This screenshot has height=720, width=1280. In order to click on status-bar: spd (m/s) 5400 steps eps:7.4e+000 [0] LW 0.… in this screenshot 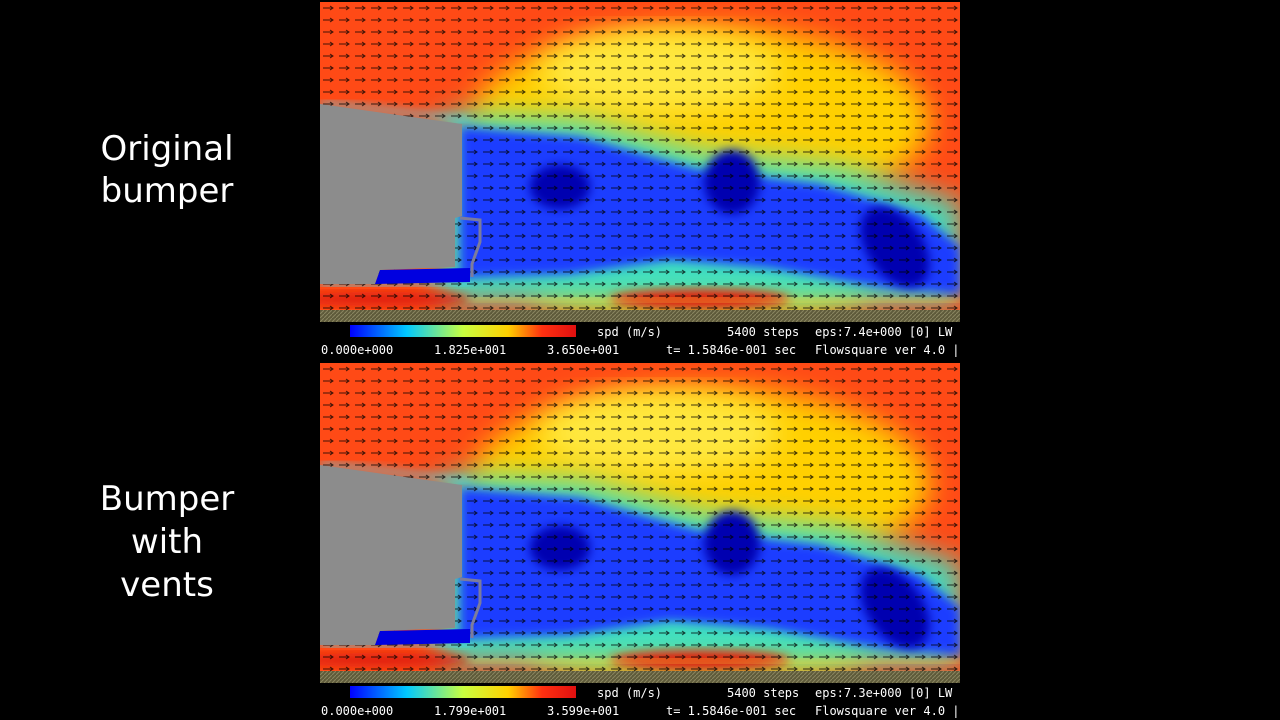, I will do `click(640, 341)`.